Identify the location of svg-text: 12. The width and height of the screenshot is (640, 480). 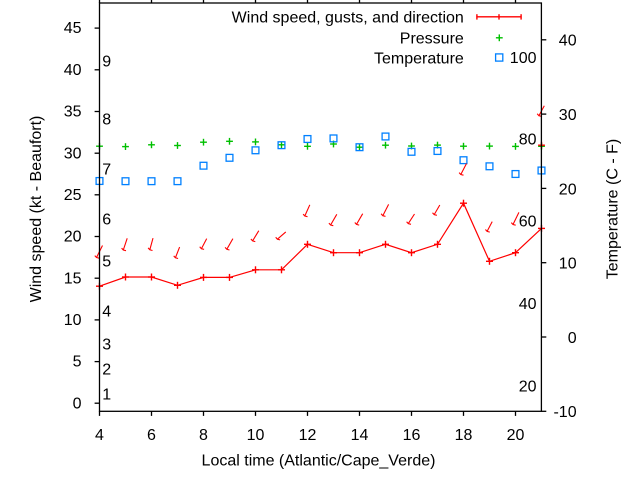
(308, 435).